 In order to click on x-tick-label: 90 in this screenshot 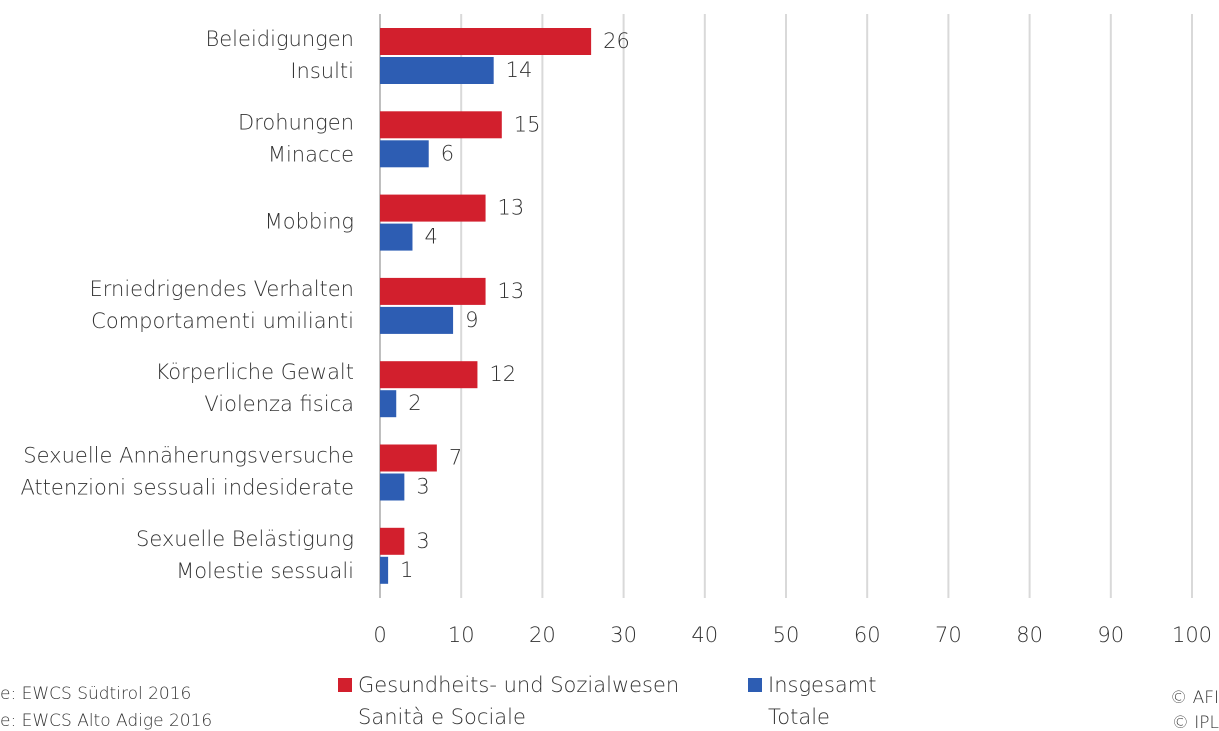, I will do `click(1110, 635)`.